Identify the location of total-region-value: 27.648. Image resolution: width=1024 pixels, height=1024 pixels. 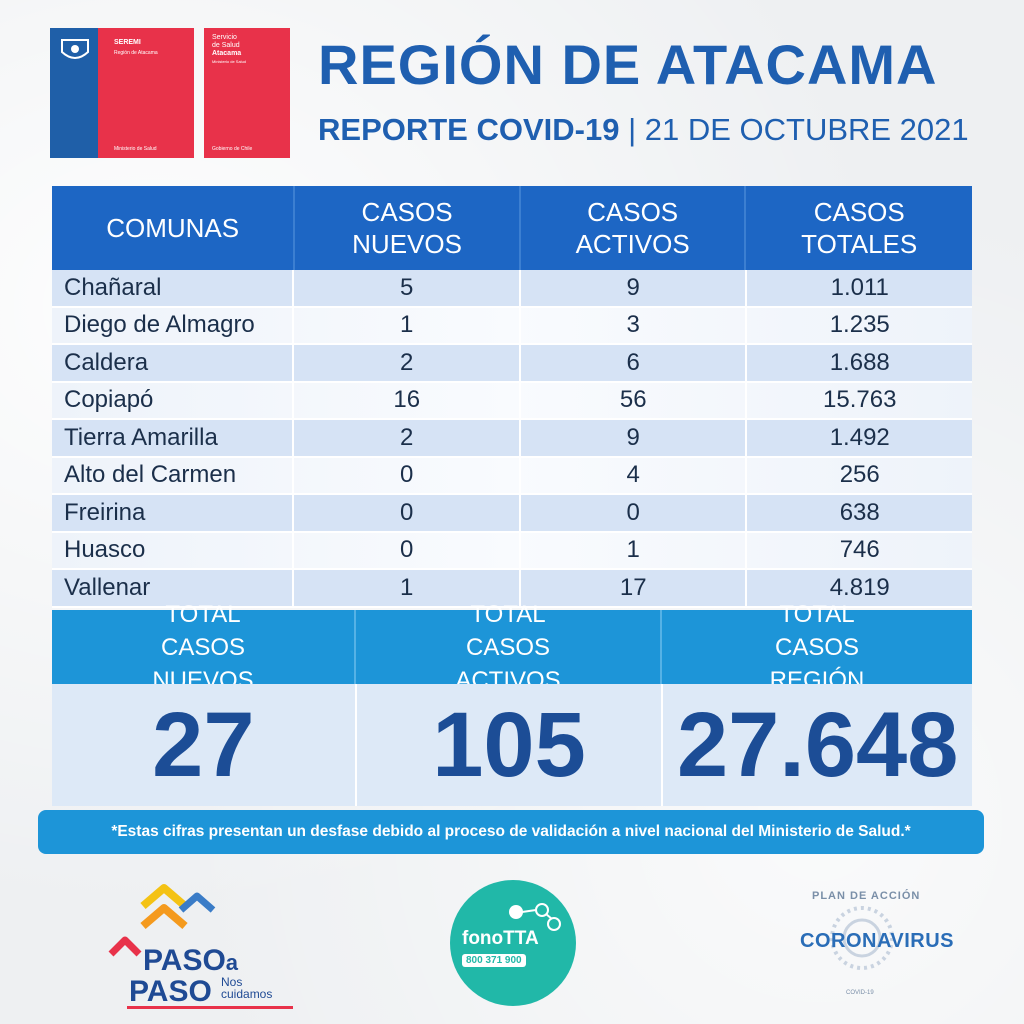
(817, 744).